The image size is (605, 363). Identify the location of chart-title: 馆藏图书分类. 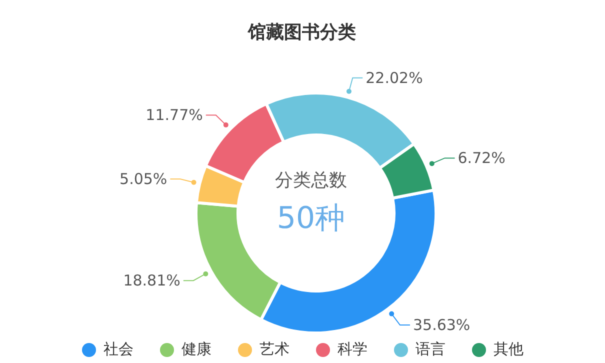
(301, 32).